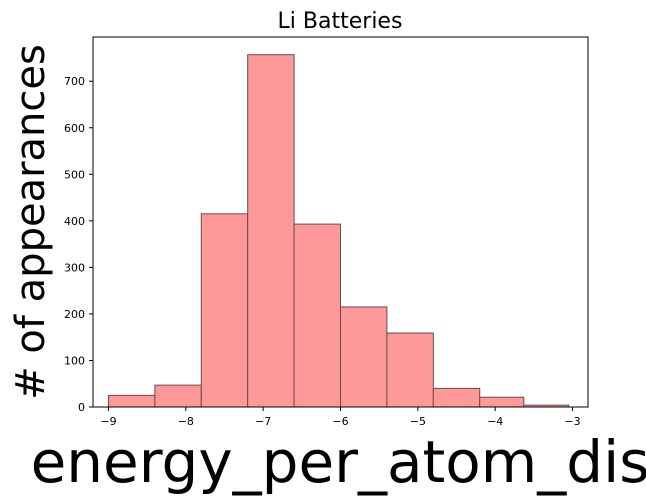  What do you see at coordinates (74, 267) in the screenshot?
I see `y-tick-label: 300` at bounding box center [74, 267].